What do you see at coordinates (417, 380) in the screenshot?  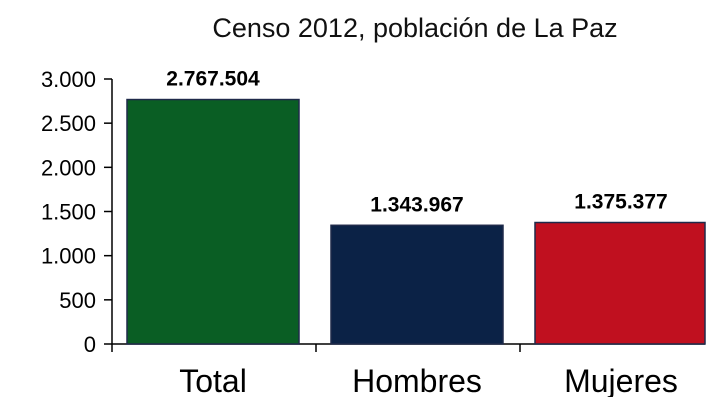 I see `x-tick-label: Hombres` at bounding box center [417, 380].